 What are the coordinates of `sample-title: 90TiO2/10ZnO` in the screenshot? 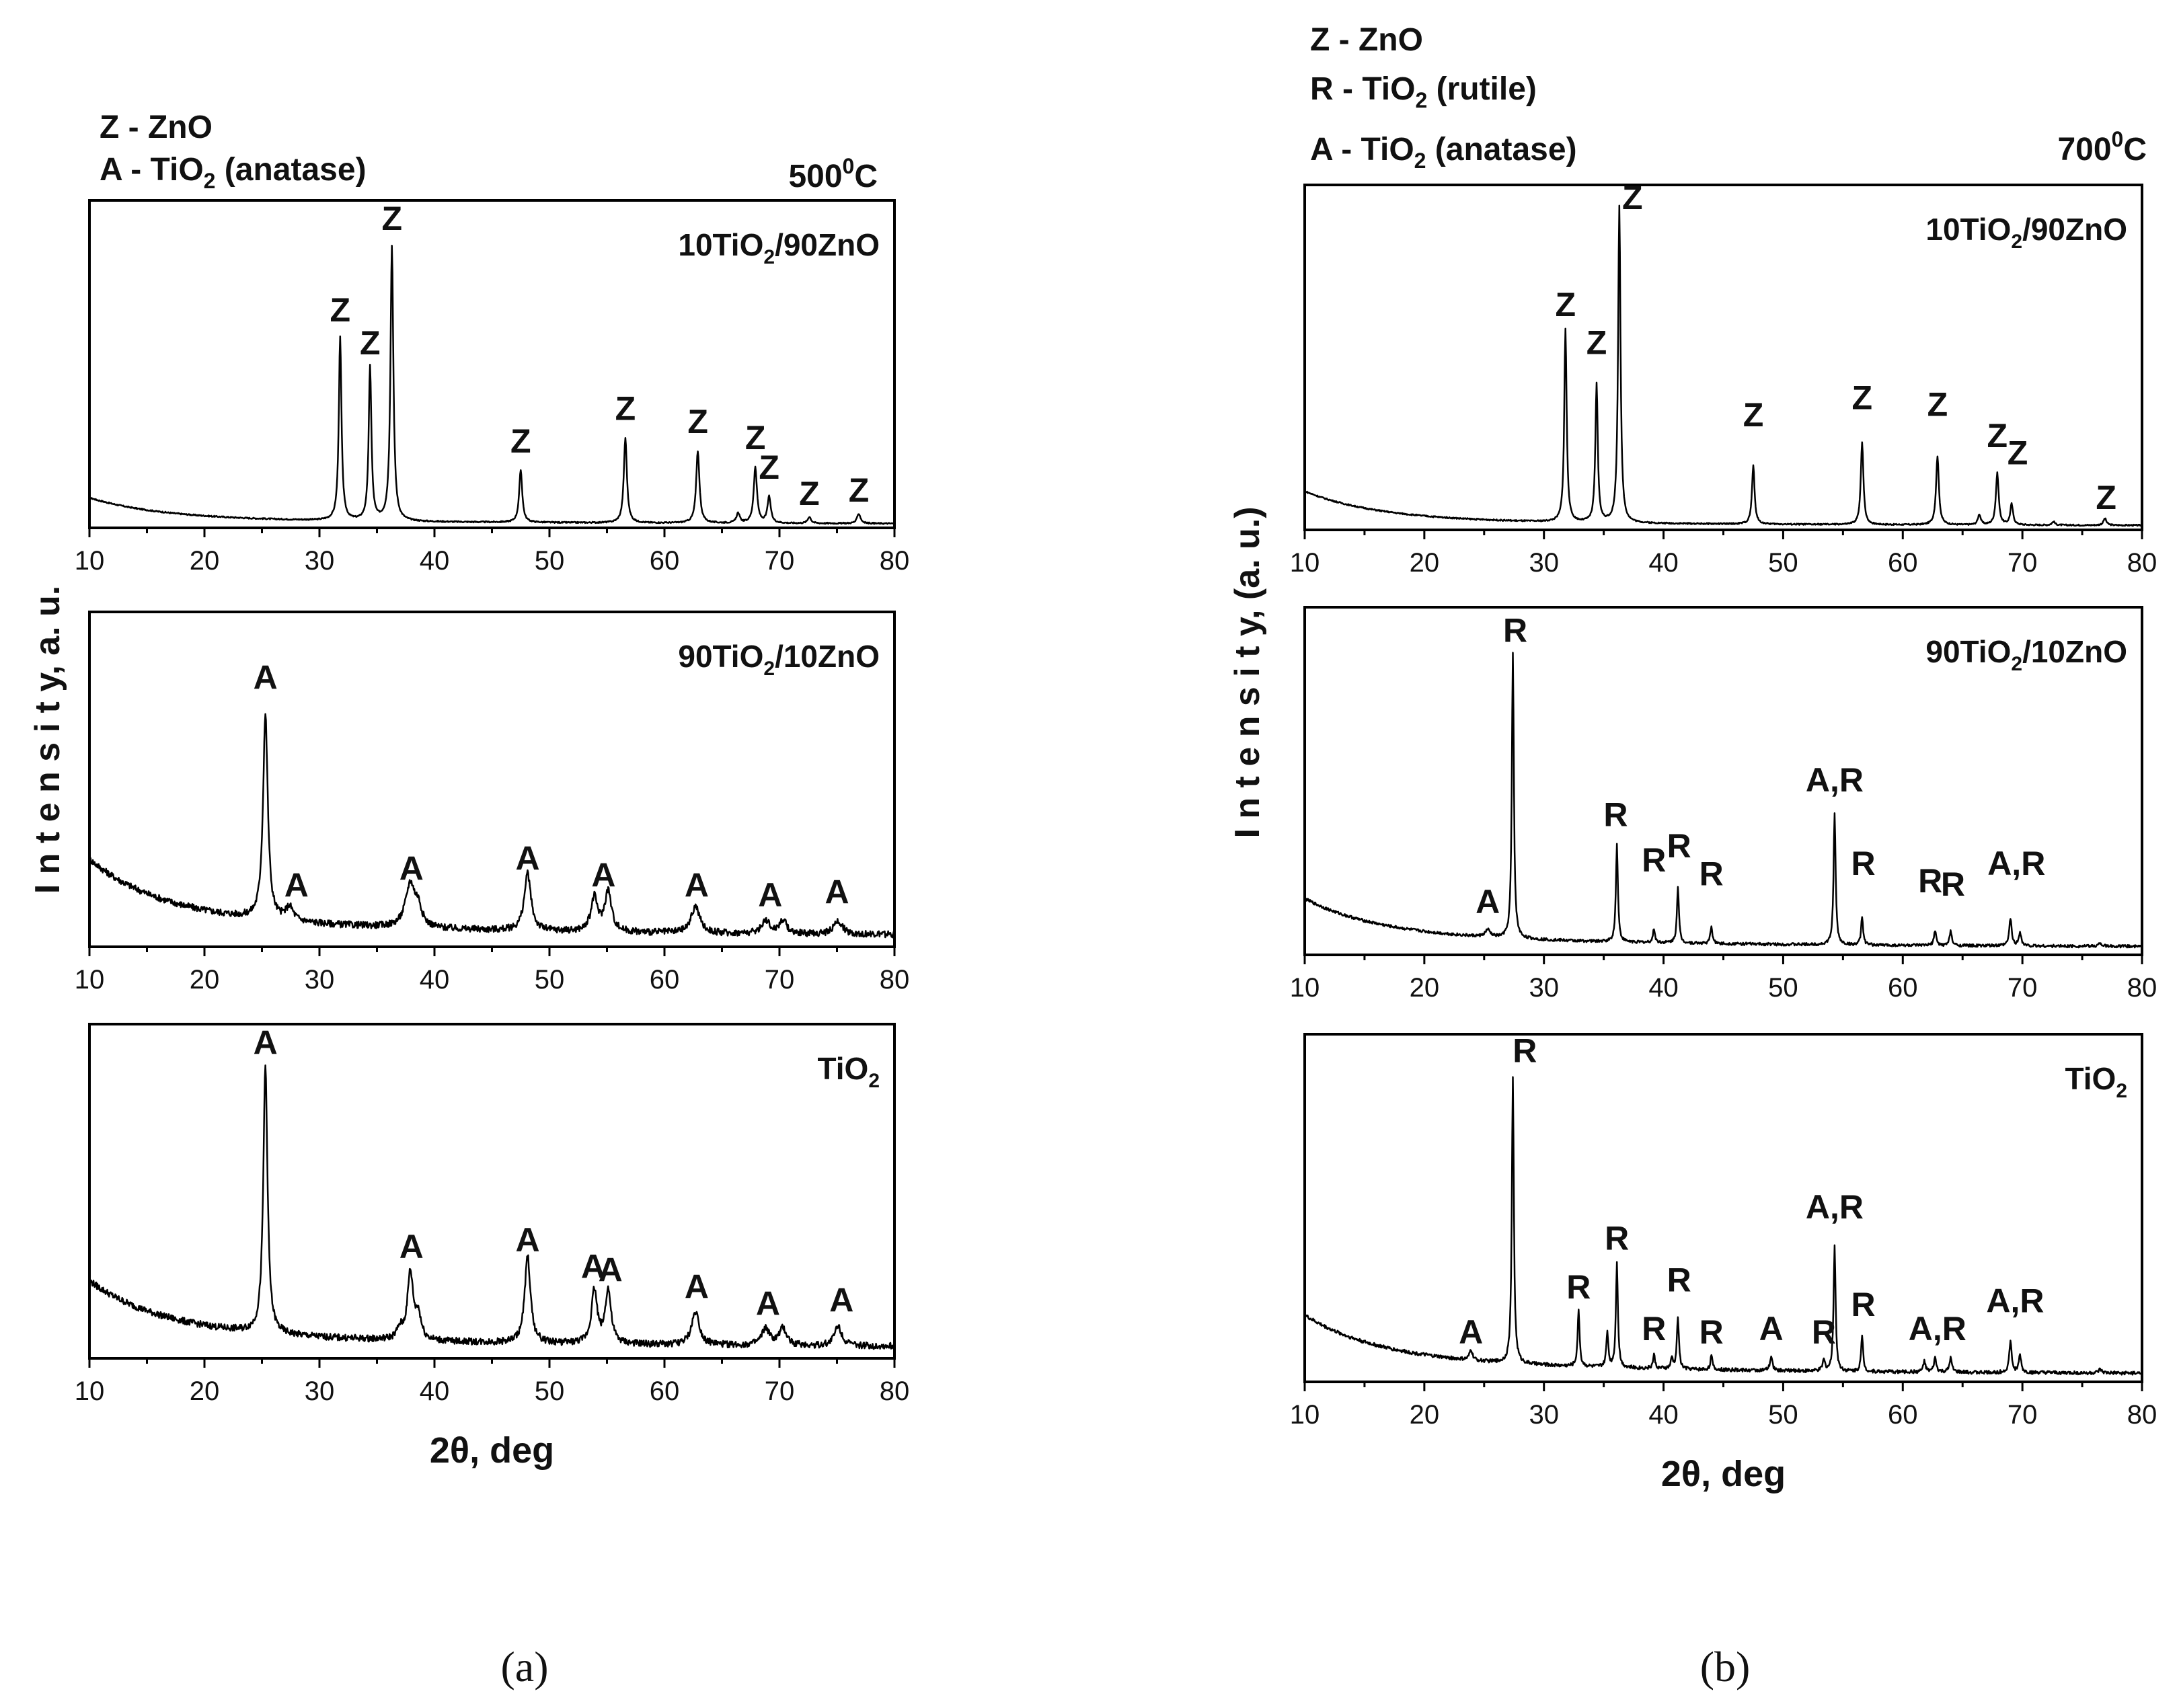 It's located at (779, 659).